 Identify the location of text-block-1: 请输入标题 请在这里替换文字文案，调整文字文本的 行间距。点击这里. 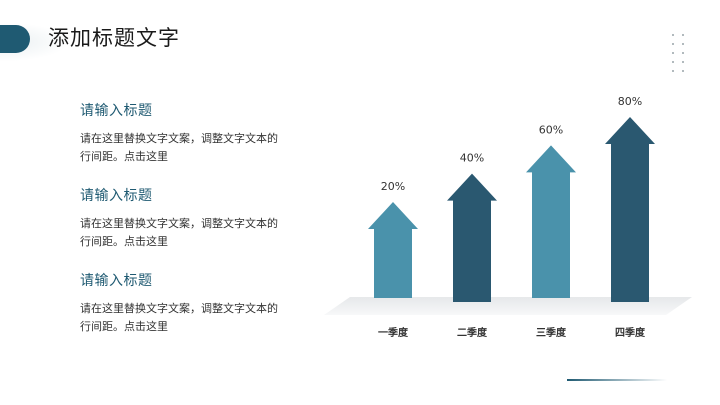
(195, 133).